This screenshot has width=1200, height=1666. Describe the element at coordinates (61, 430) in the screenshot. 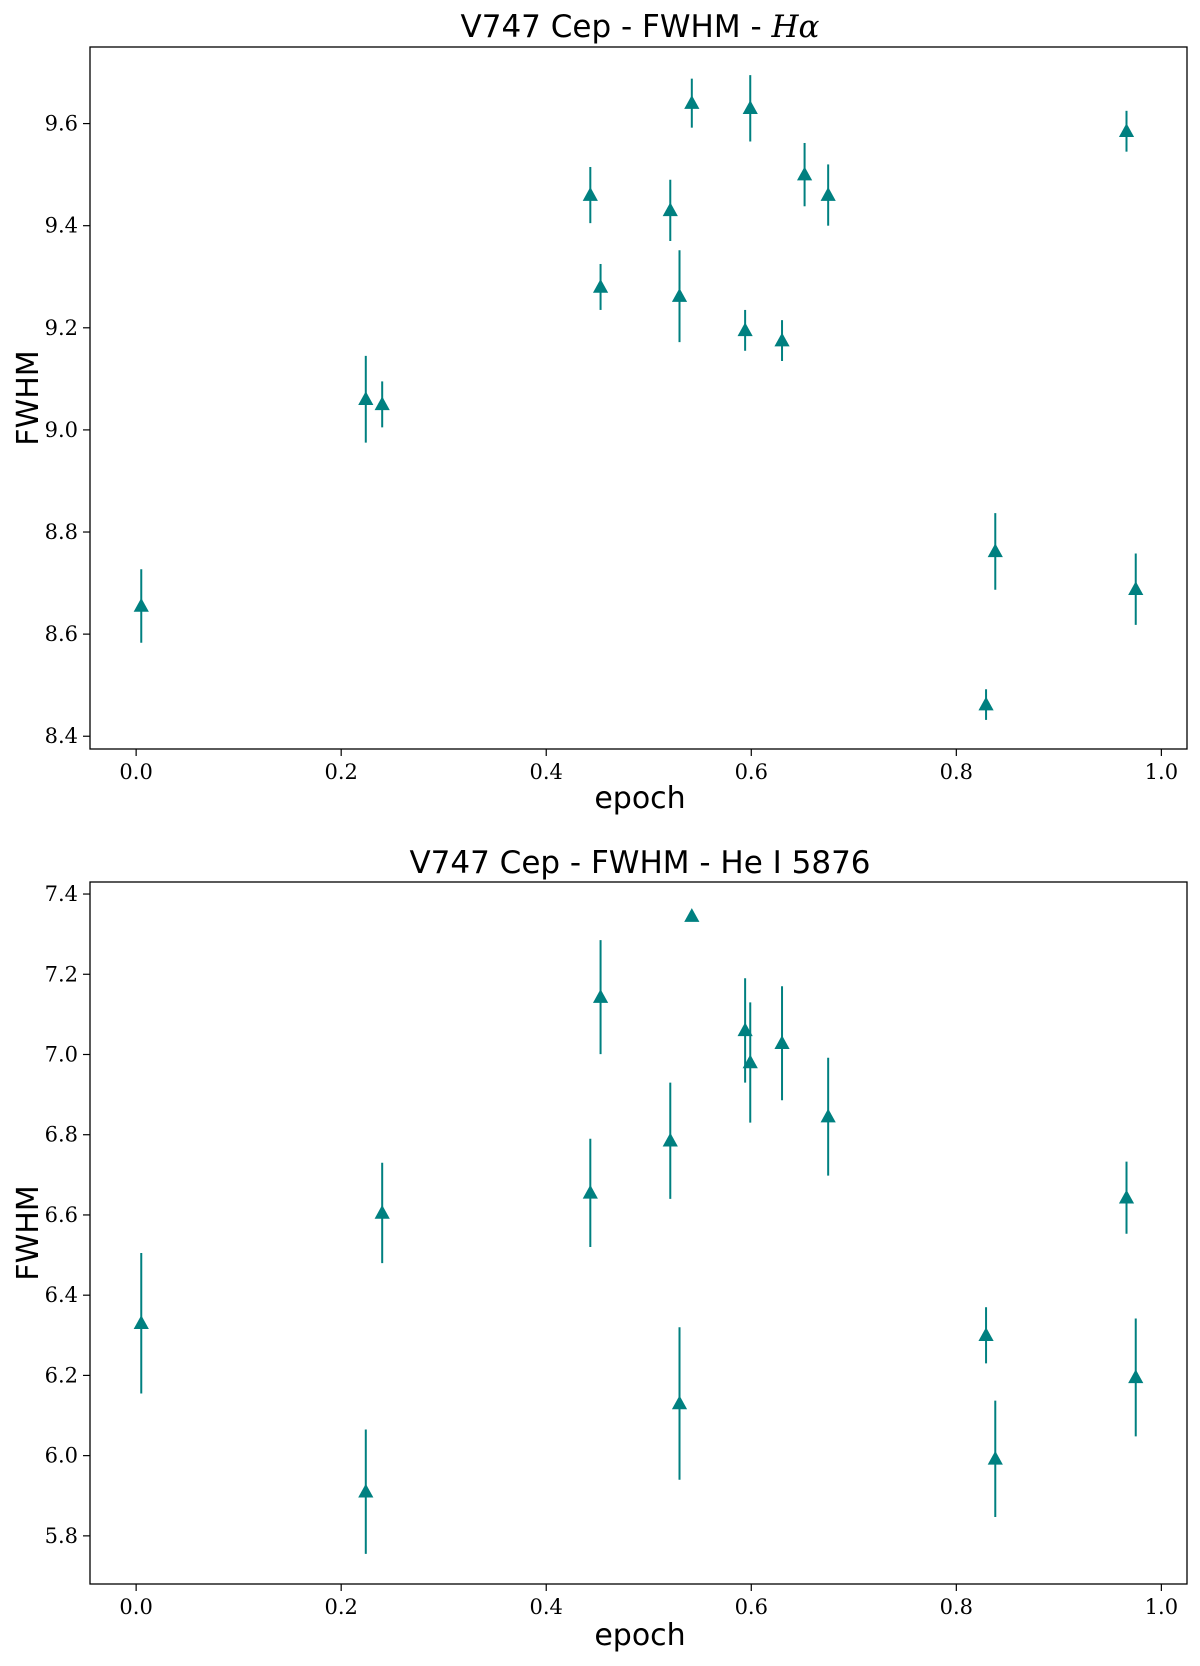

I see `y-tick-label: 9.0` at that location.